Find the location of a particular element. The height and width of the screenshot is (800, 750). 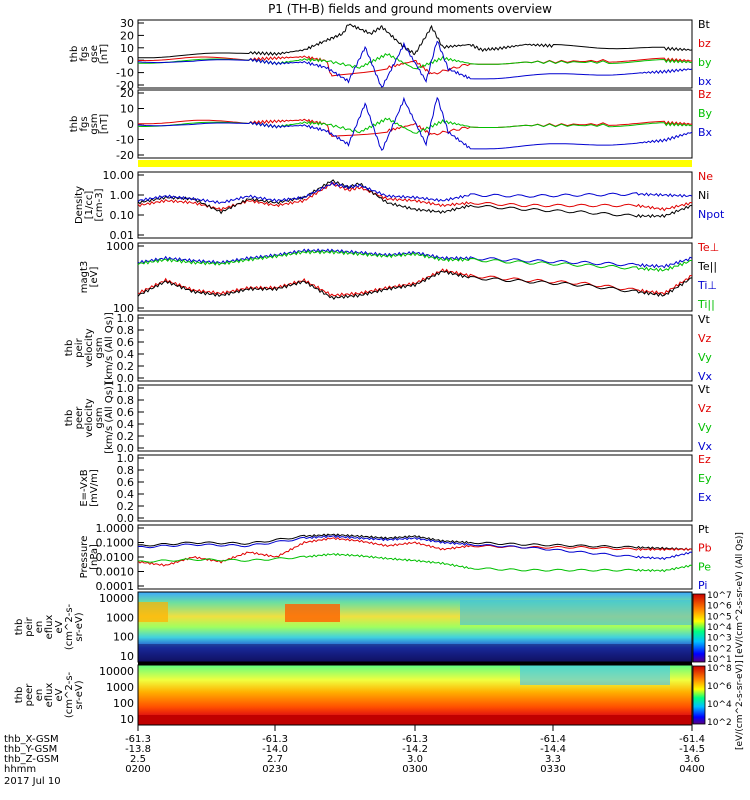

series-line-Pb is located at coordinates (415, 552).